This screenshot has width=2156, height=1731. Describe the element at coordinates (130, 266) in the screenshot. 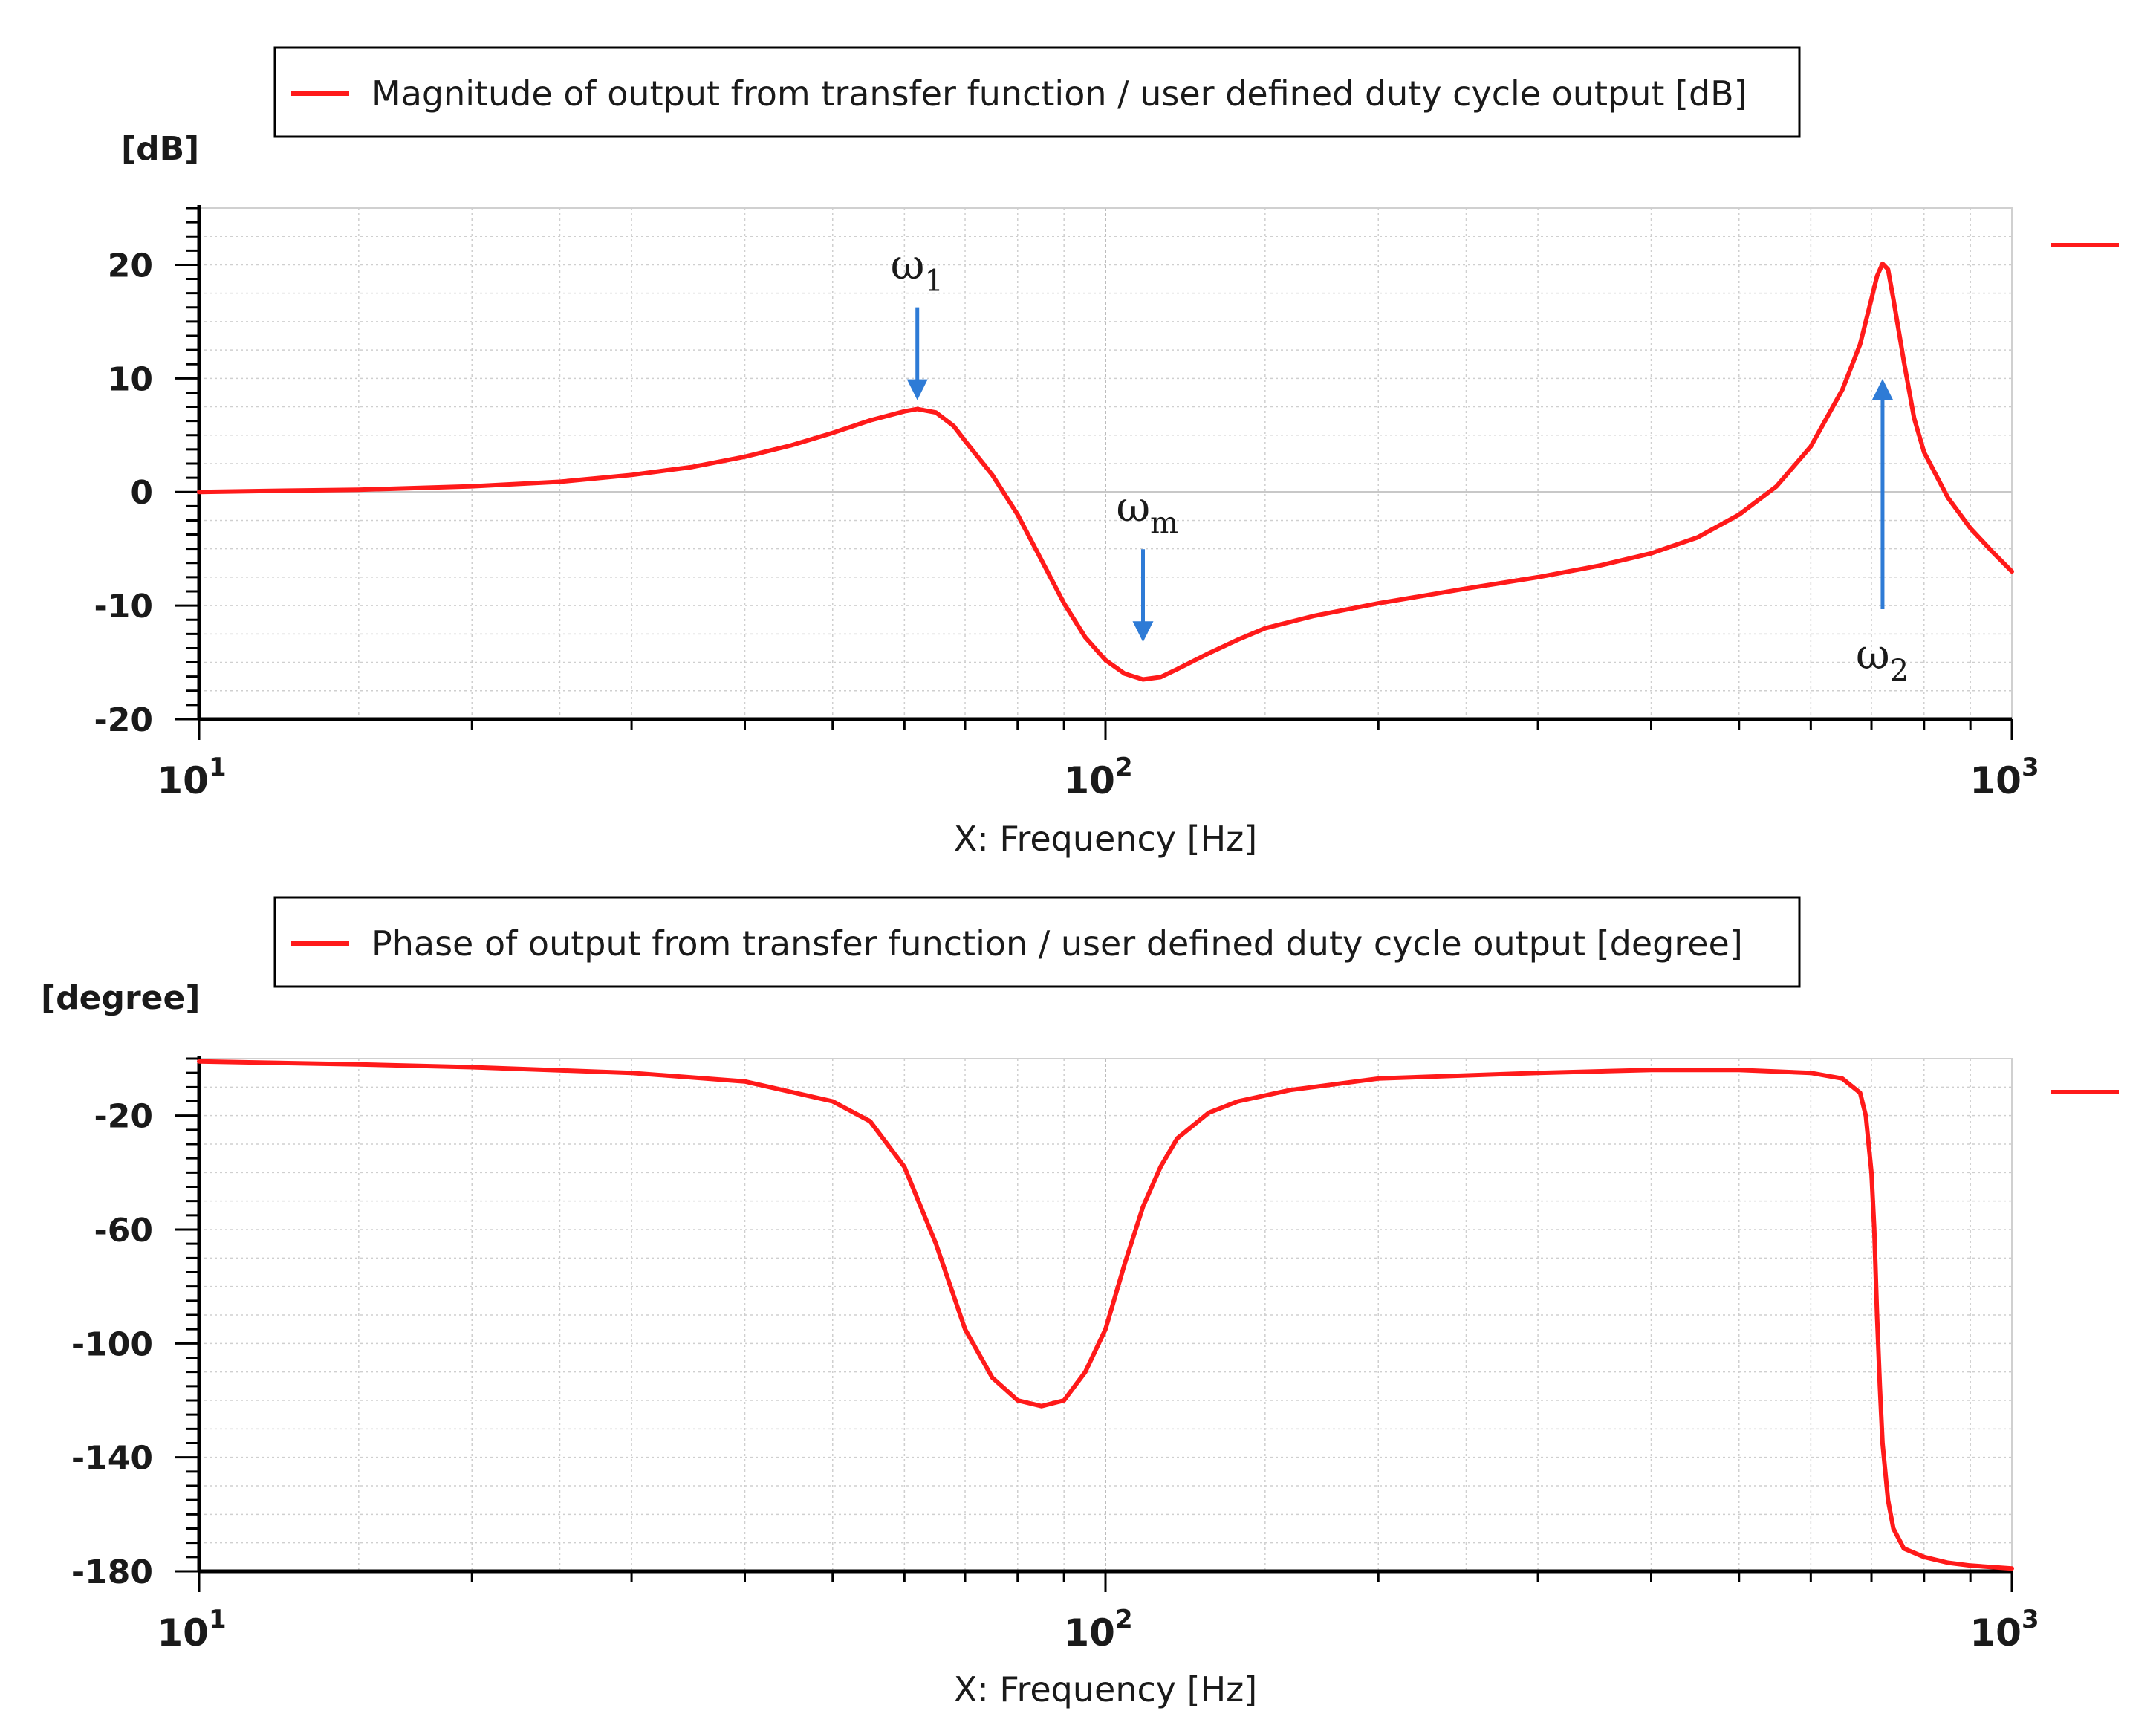

I see `magnitude-y-tick-label: 20` at that location.